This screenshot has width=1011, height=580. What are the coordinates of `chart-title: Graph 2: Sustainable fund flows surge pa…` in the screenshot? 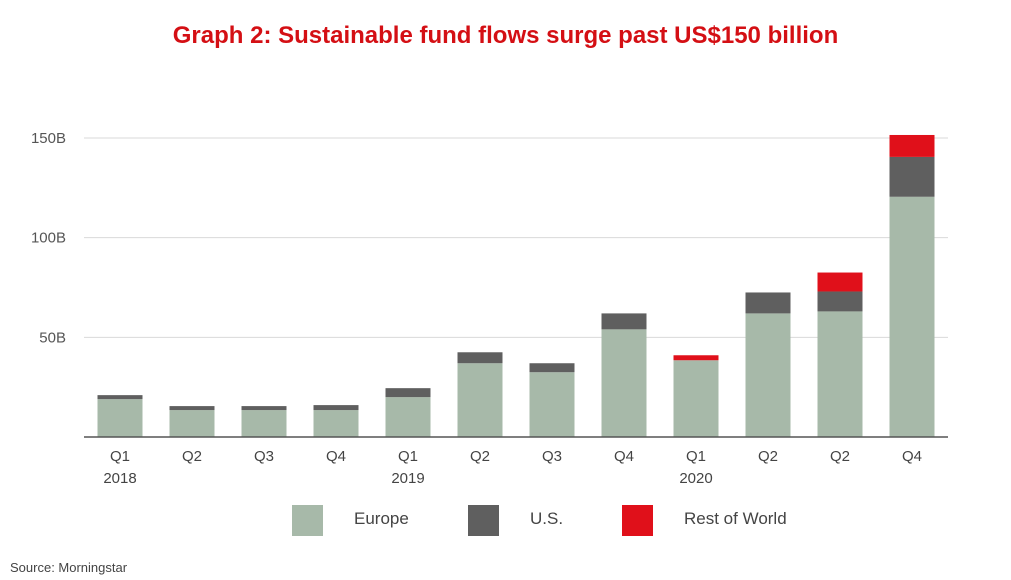 It's located at (505, 35).